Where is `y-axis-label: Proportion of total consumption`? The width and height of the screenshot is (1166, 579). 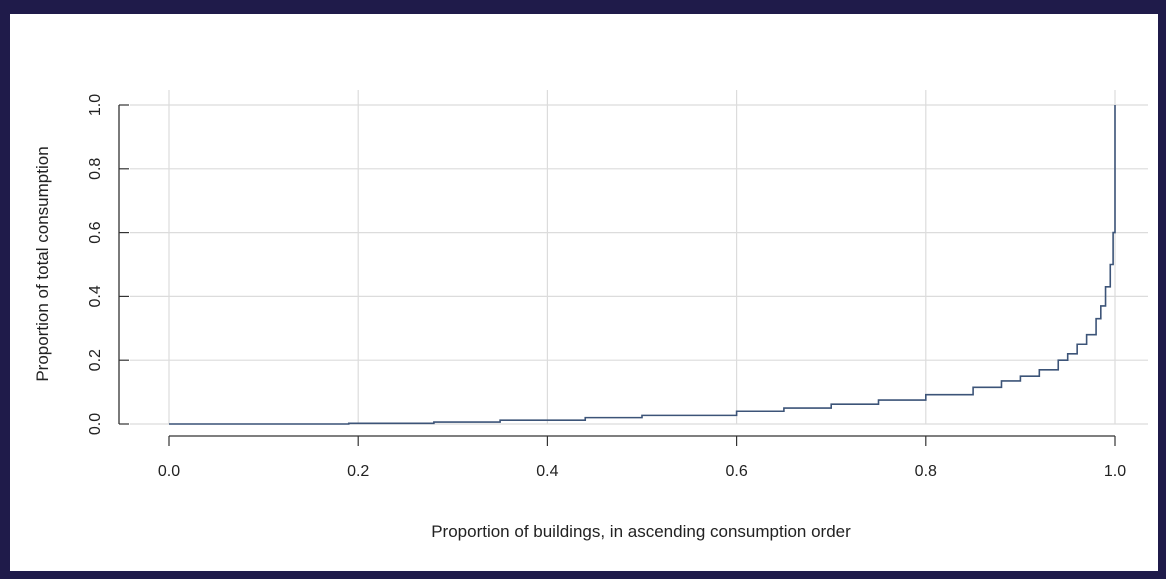 y-axis-label: Proportion of total consumption is located at coordinates (42, 263).